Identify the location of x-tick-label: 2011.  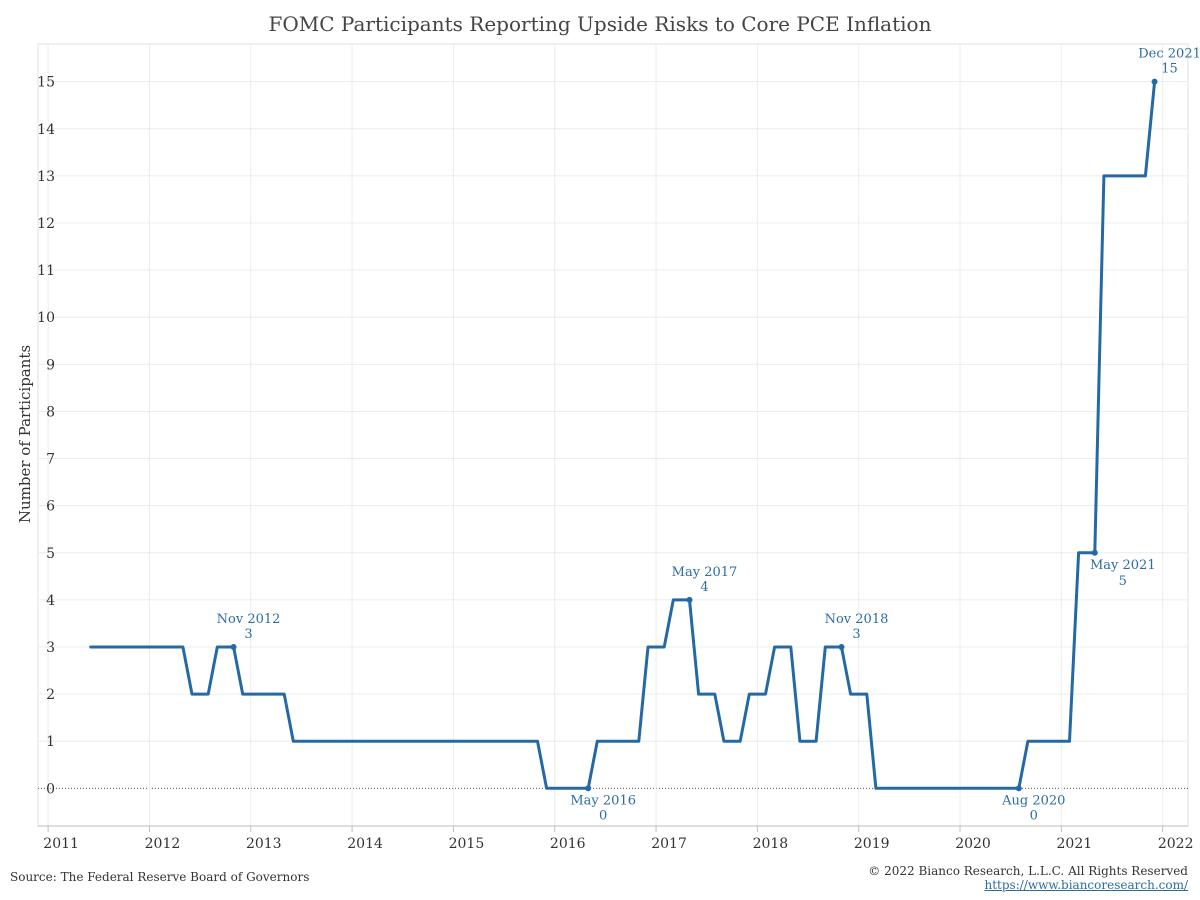
(61, 844).